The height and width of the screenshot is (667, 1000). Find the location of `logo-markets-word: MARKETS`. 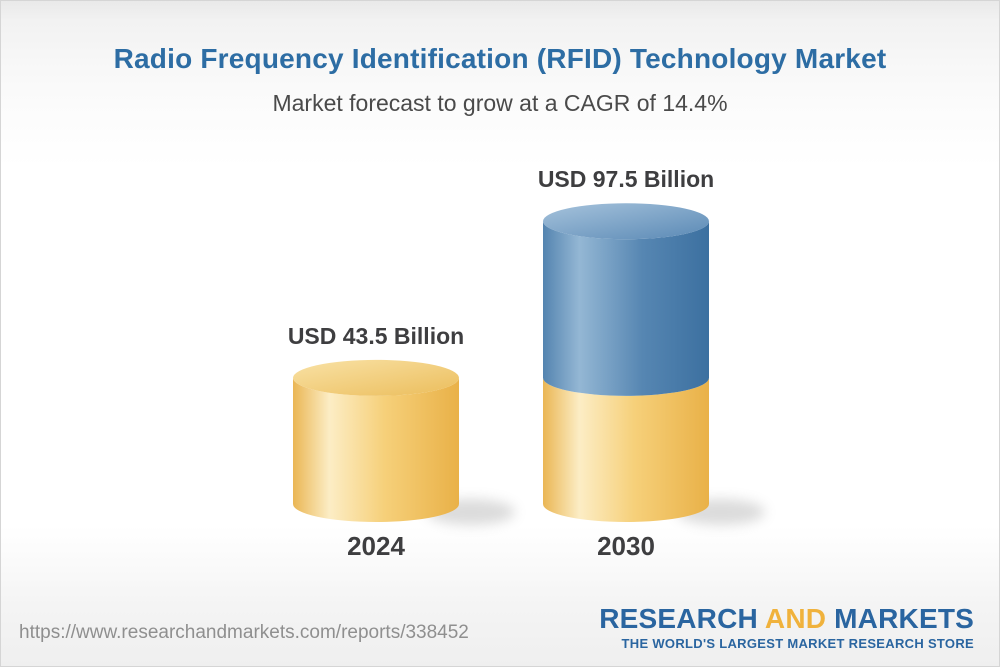

logo-markets-word: MARKETS is located at coordinates (904, 618).